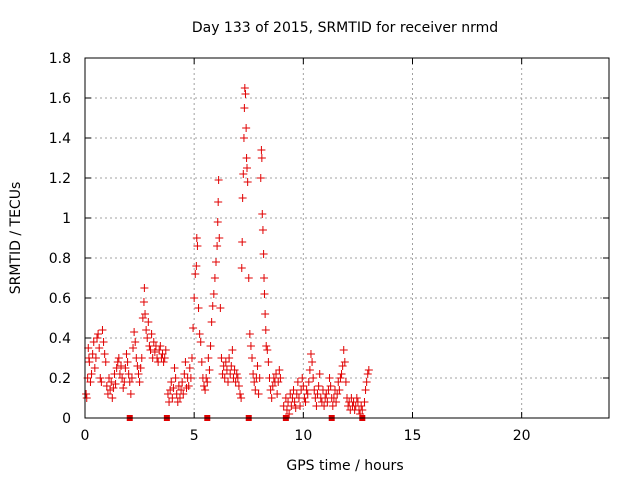  What do you see at coordinates (60, 259) in the screenshot?
I see `y-tick-label: 0.8` at bounding box center [60, 259].